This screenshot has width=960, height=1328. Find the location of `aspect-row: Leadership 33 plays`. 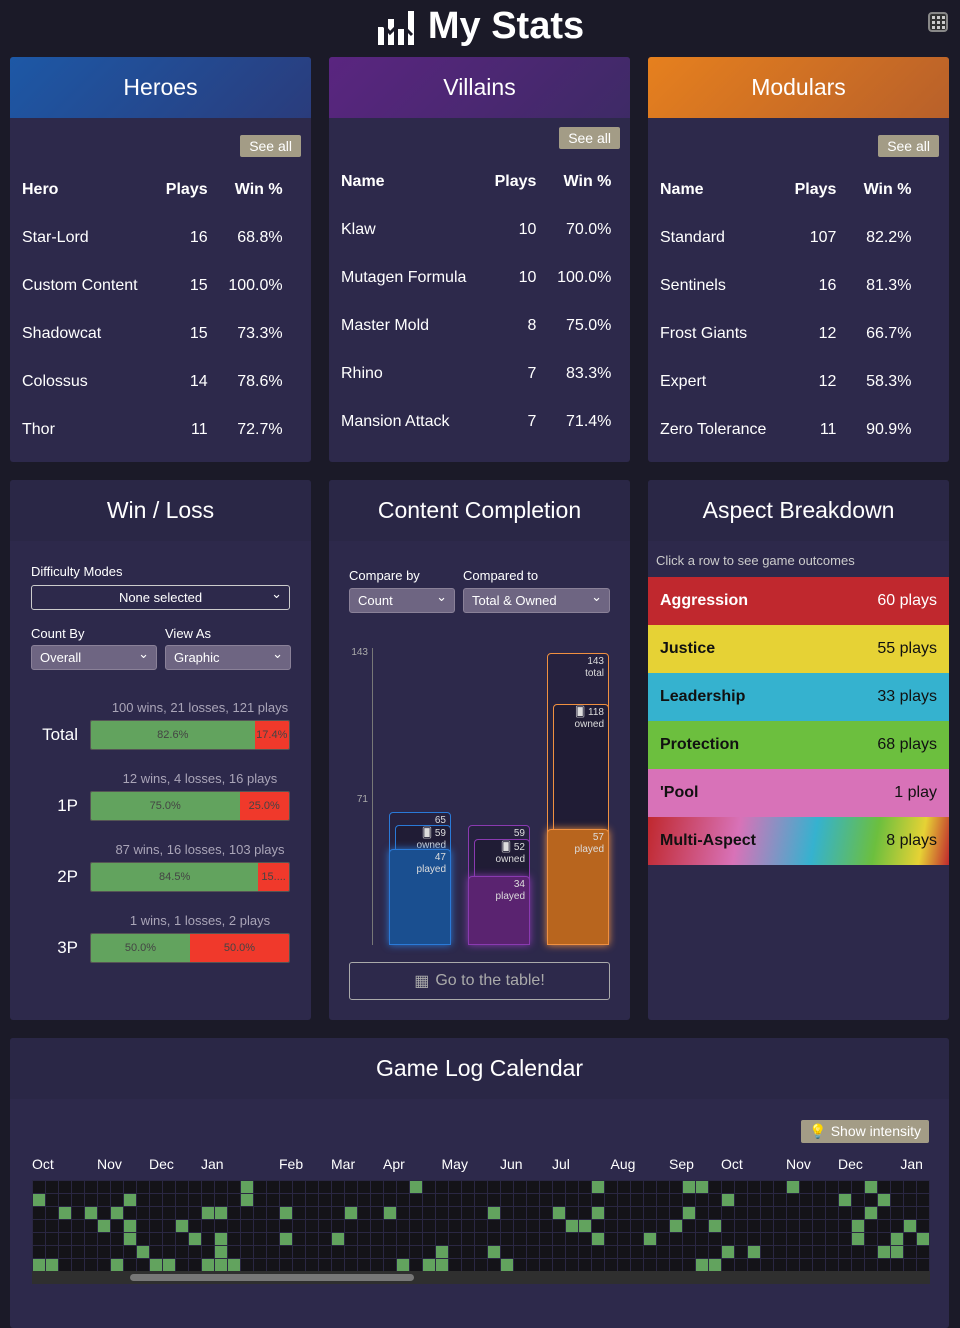

aspect-row: Leadership 33 plays is located at coordinates (798, 697).